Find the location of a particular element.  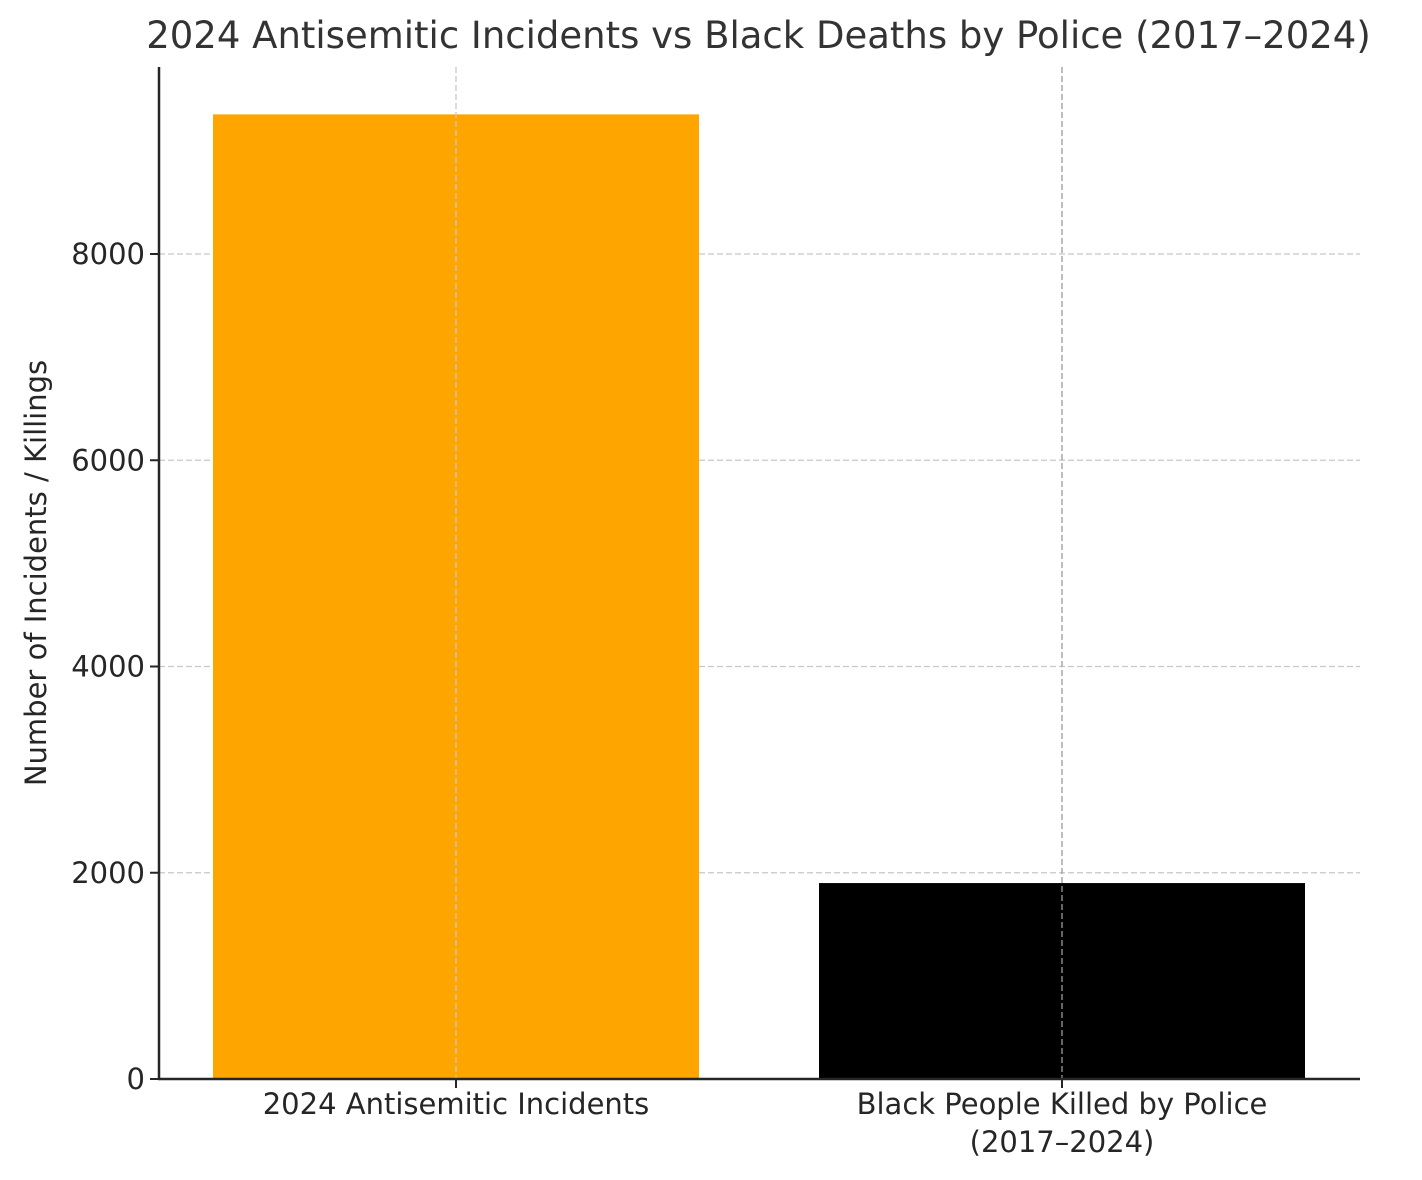

x-tick-label: Black People Killed by Police is located at coordinates (1062, 1104).